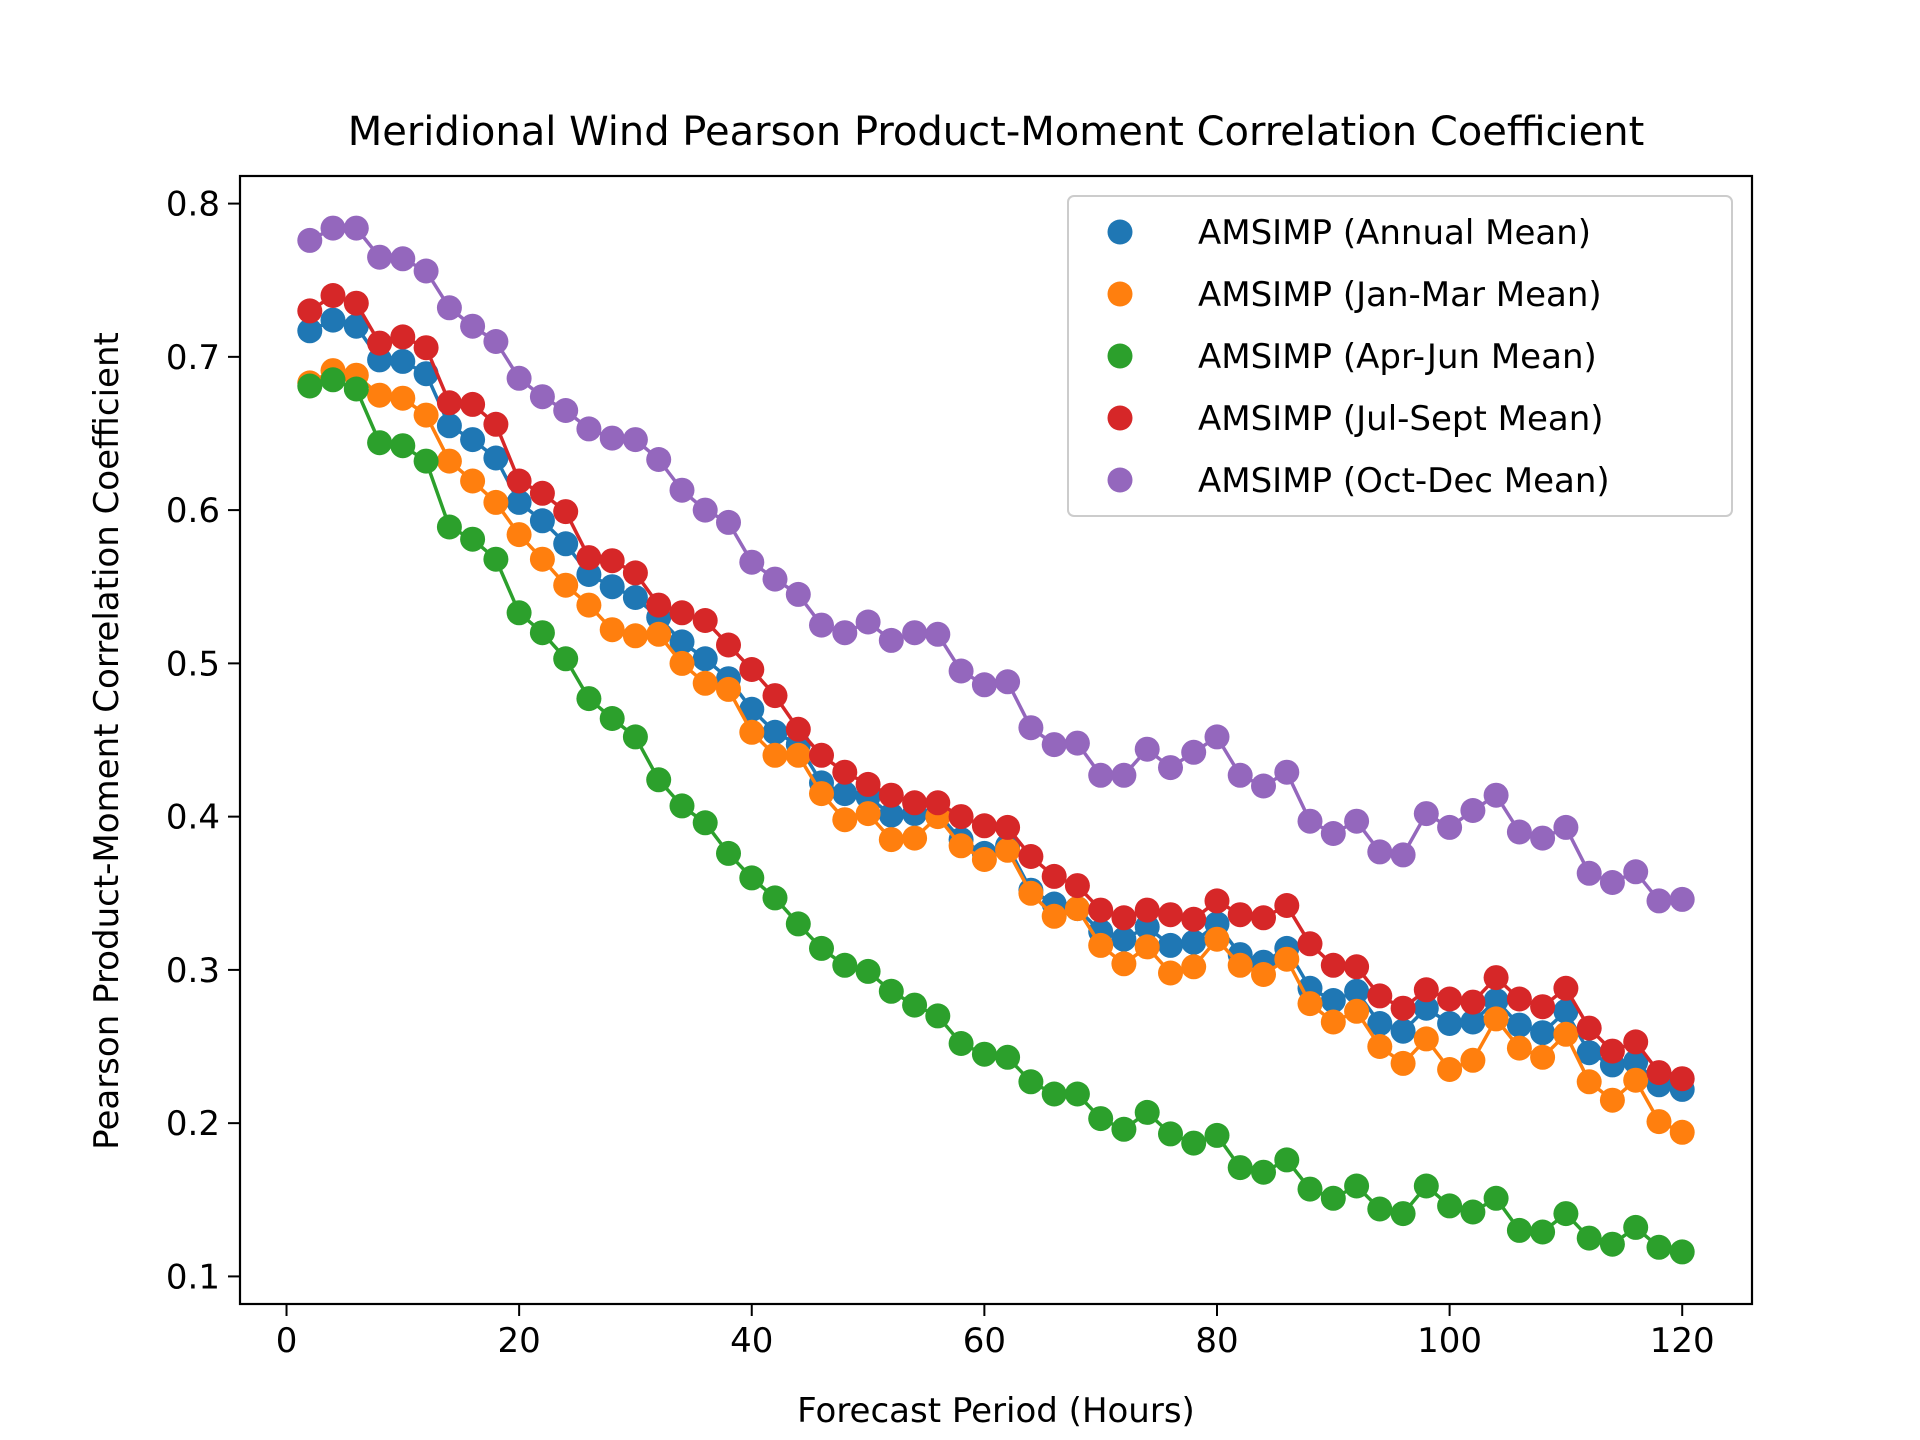 The height and width of the screenshot is (1440, 1920). I want to click on legend-box, so click(1400, 356).